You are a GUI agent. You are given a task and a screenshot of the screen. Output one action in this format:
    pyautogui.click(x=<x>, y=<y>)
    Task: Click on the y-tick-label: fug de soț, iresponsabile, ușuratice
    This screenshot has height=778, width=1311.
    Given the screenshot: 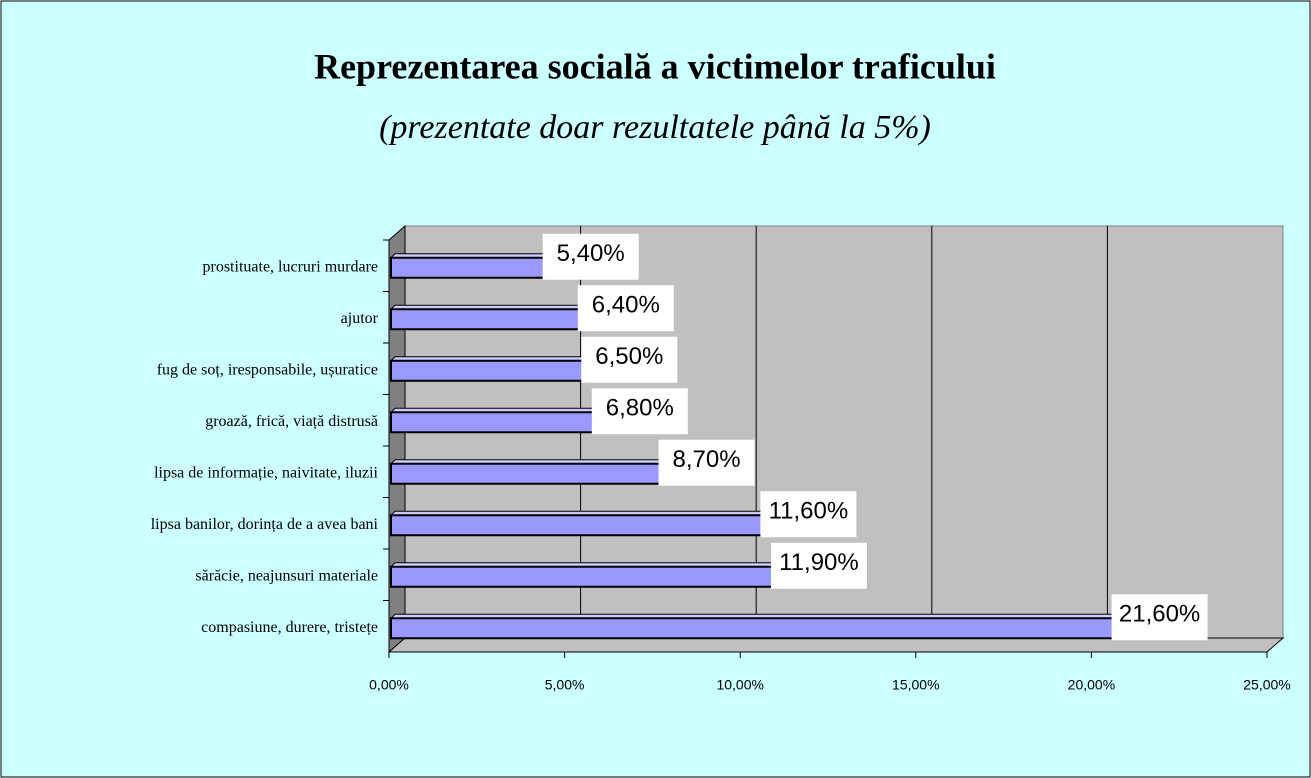 What is the action you would take?
    pyautogui.click(x=267, y=369)
    